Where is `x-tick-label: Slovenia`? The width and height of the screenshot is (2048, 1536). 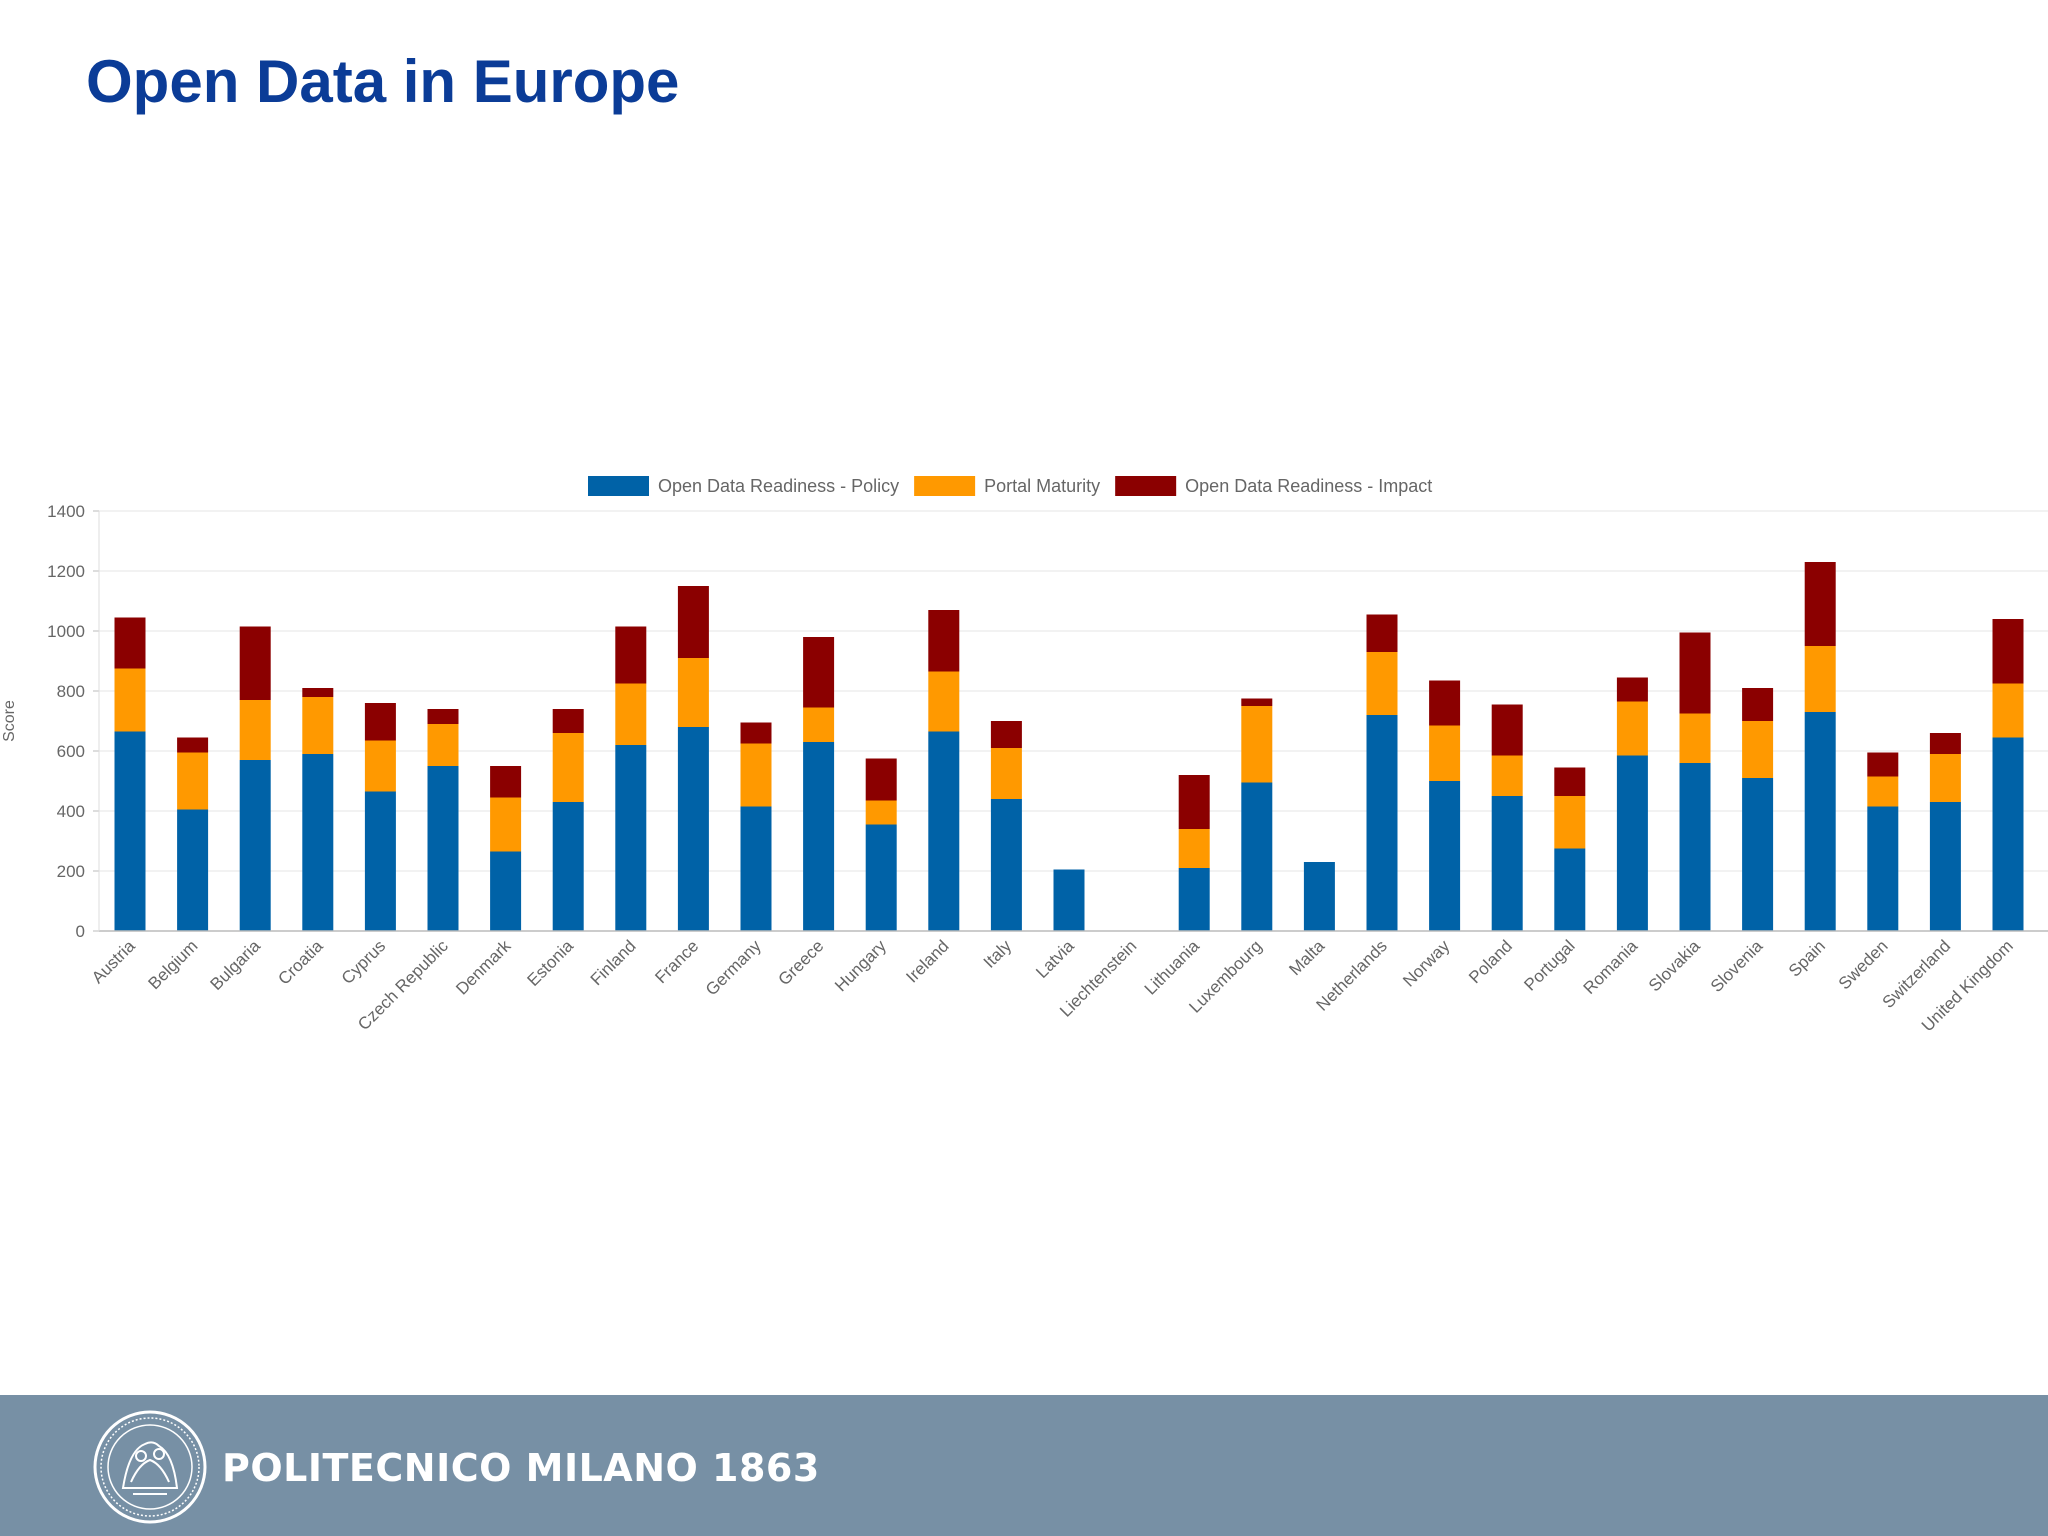
x-tick-label: Slovenia is located at coordinates (1737, 966).